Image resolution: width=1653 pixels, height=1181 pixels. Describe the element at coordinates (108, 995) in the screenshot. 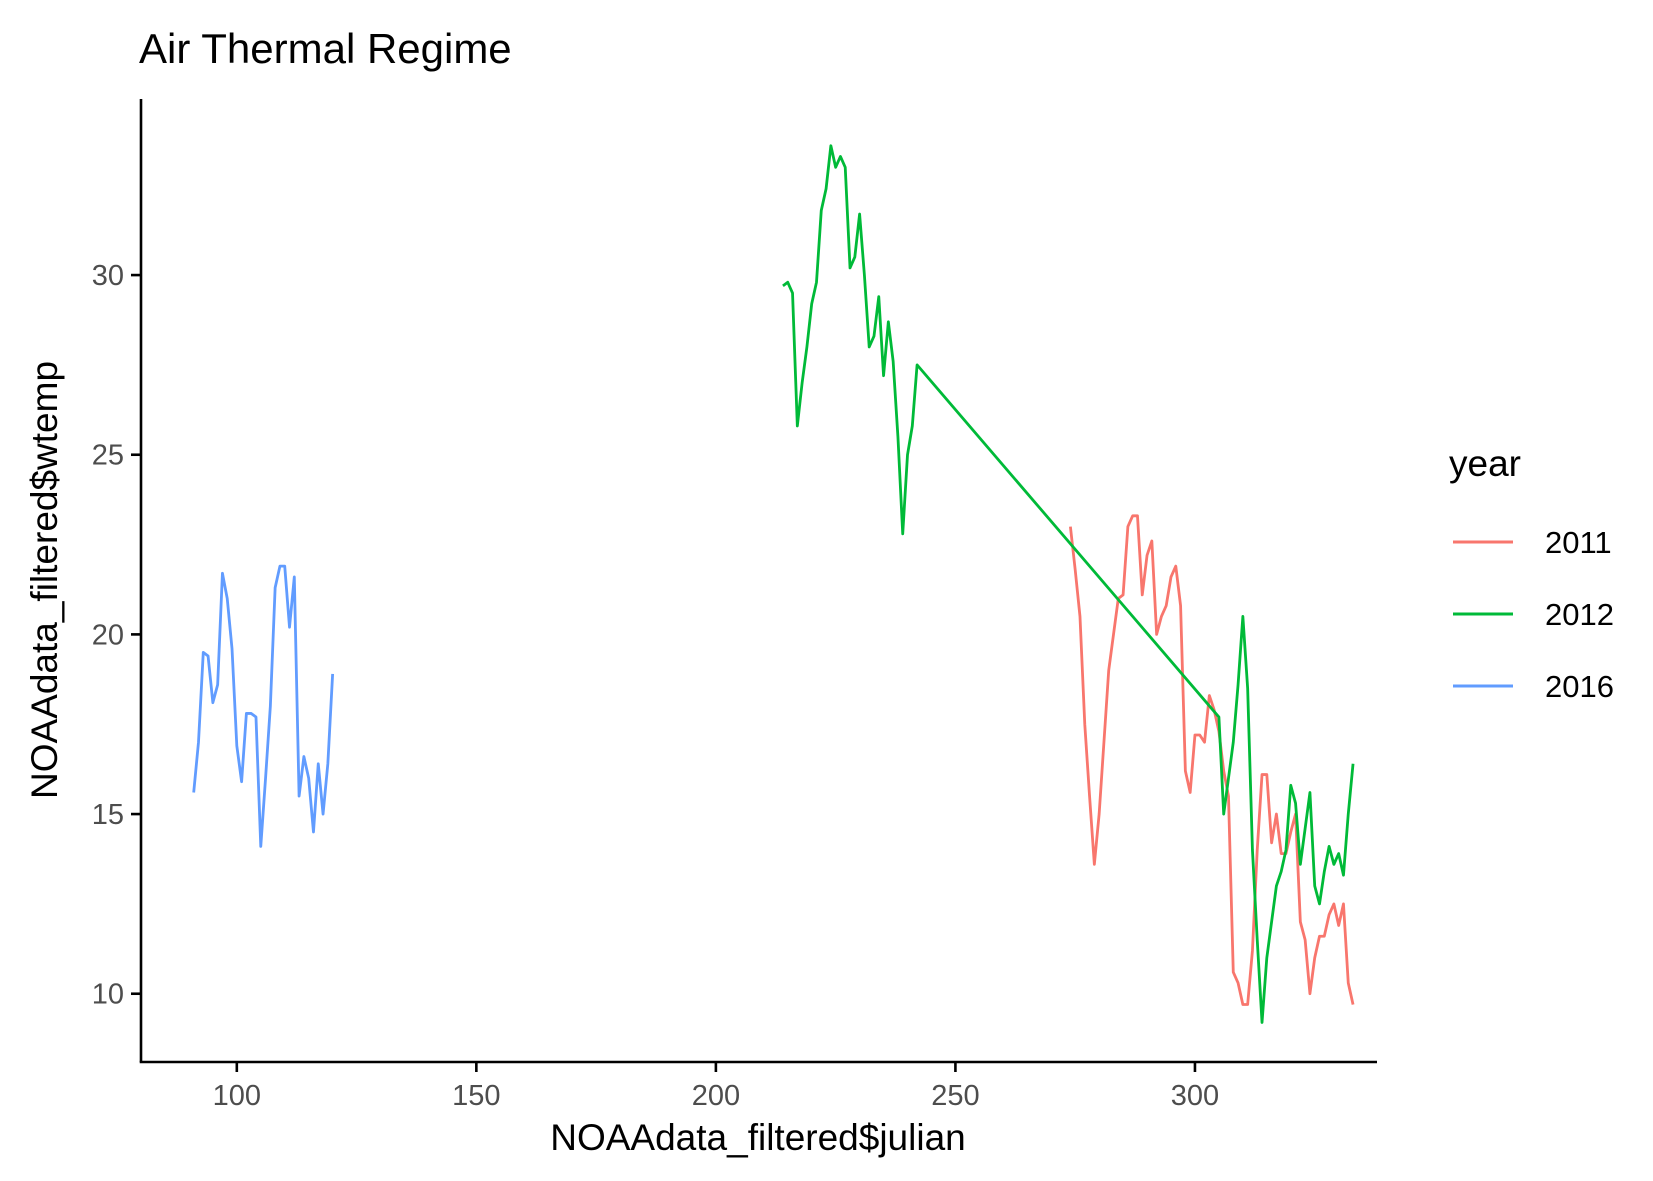

I see `y-tick-label: 10` at that location.